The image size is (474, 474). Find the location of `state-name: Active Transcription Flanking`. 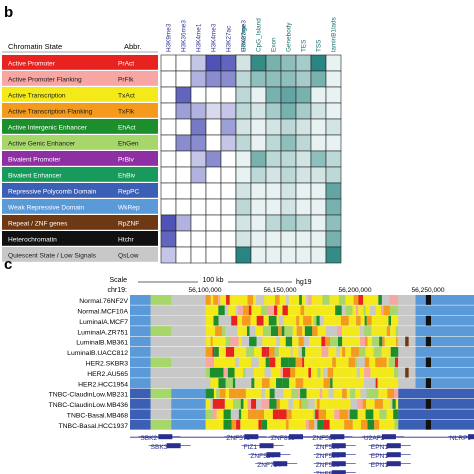

state-name: Active Transcription Flanking is located at coordinates (50, 111).